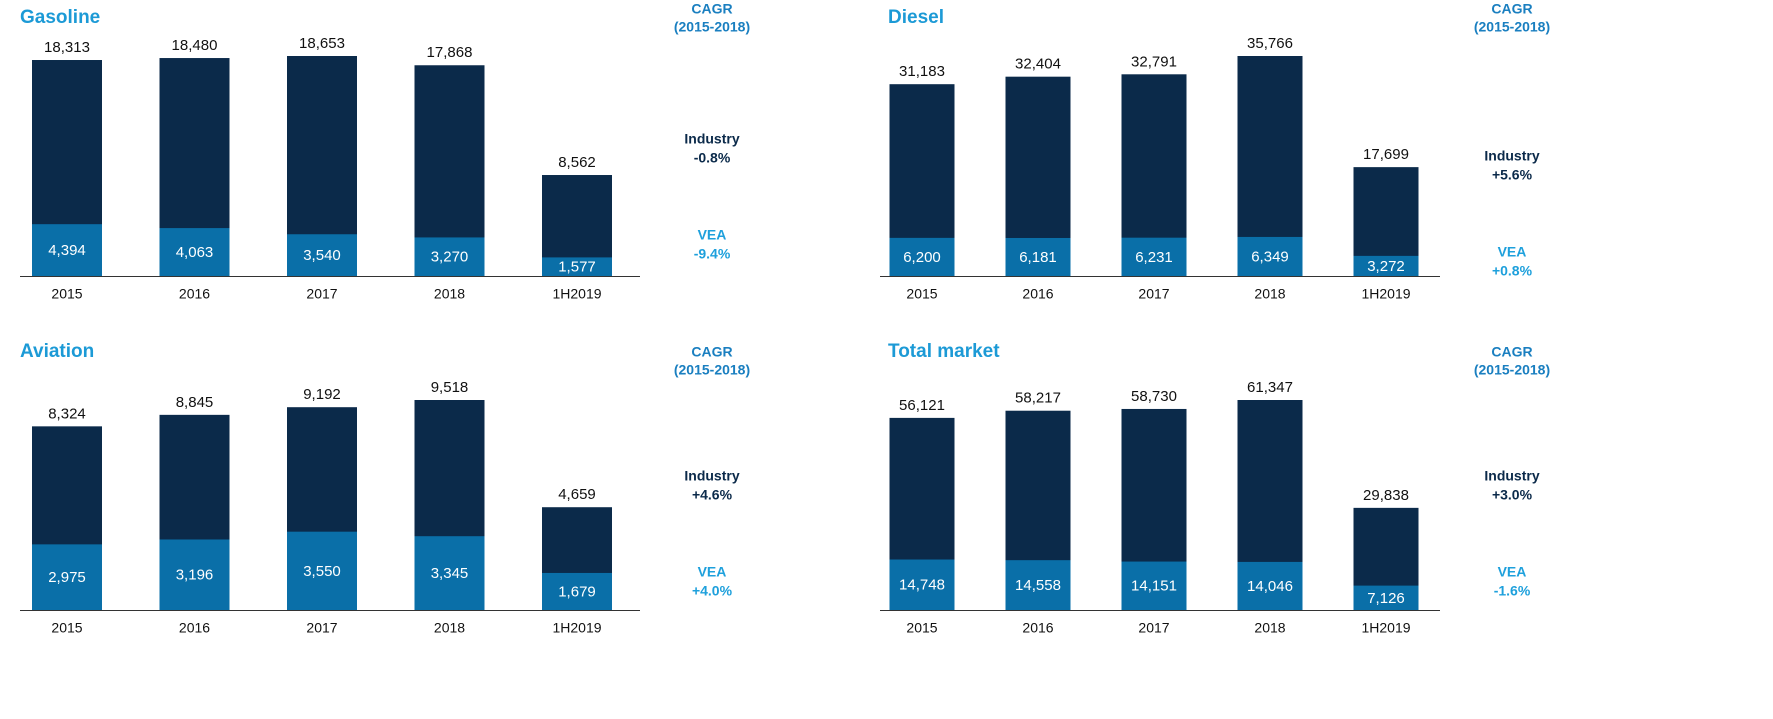 This screenshot has height=719, width=1773. Describe the element at coordinates (1270, 586) in the screenshot. I see `vea-value-label: 14,046` at that location.